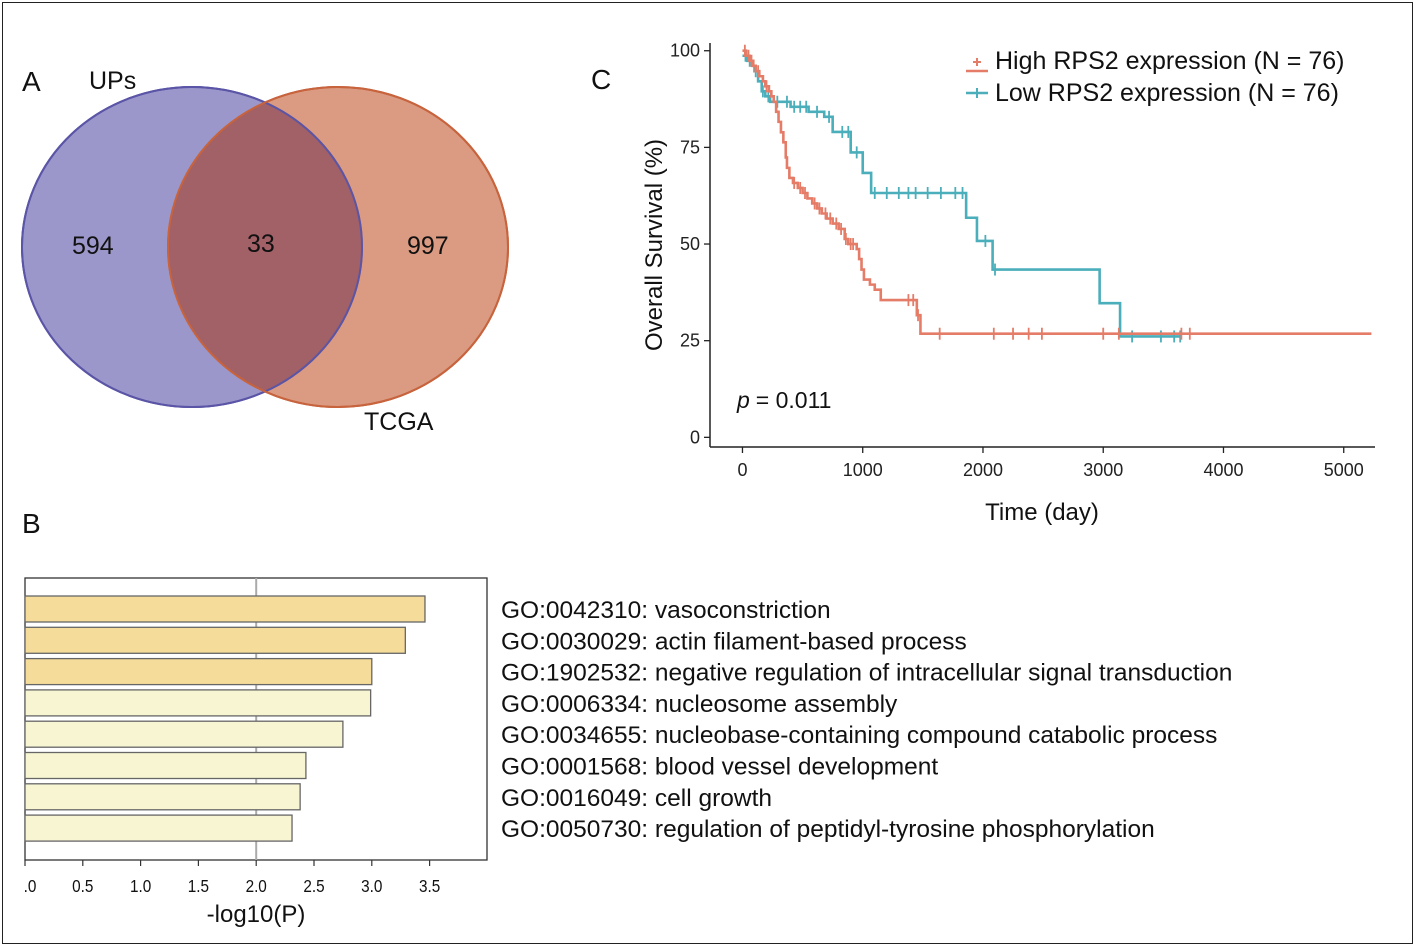 This screenshot has width=1417, height=948. What do you see at coordinates (1344, 470) in the screenshot?
I see `km-x-tick-label: 5000` at bounding box center [1344, 470].